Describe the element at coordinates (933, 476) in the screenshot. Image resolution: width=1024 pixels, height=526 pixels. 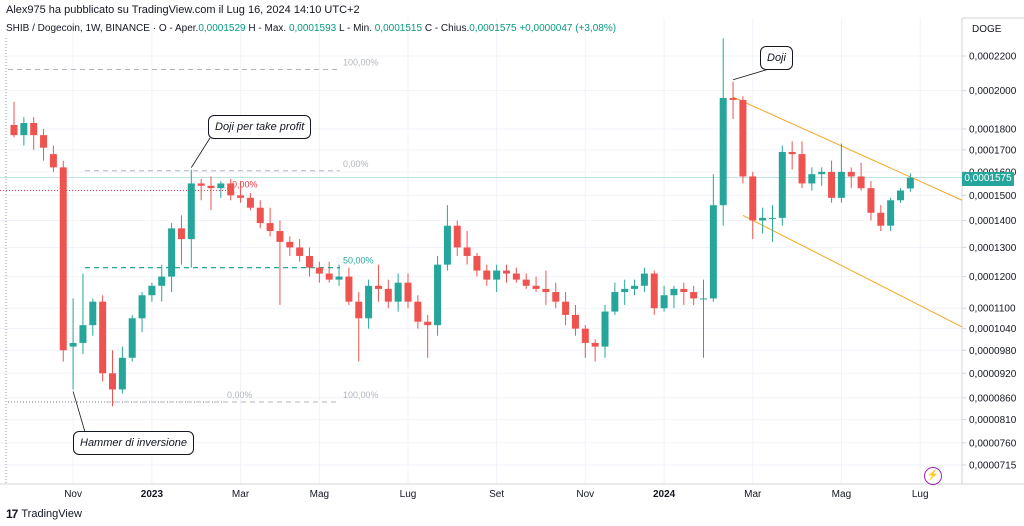
I see `lightning-icon: ⚡` at that location.